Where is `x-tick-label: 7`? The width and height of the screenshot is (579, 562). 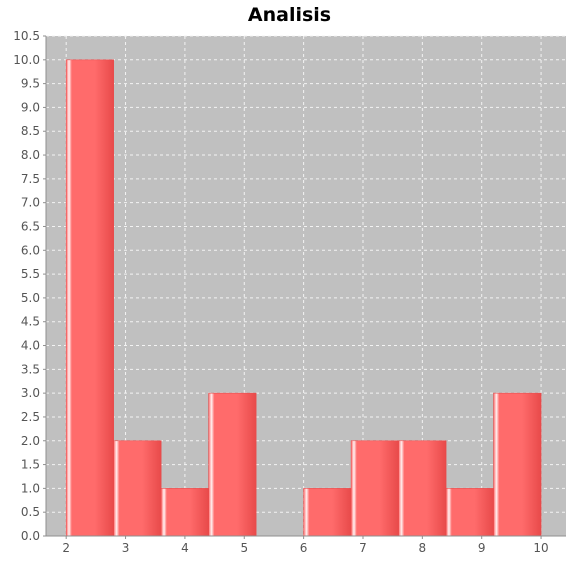
x-tick-label: 7 is located at coordinates (363, 548).